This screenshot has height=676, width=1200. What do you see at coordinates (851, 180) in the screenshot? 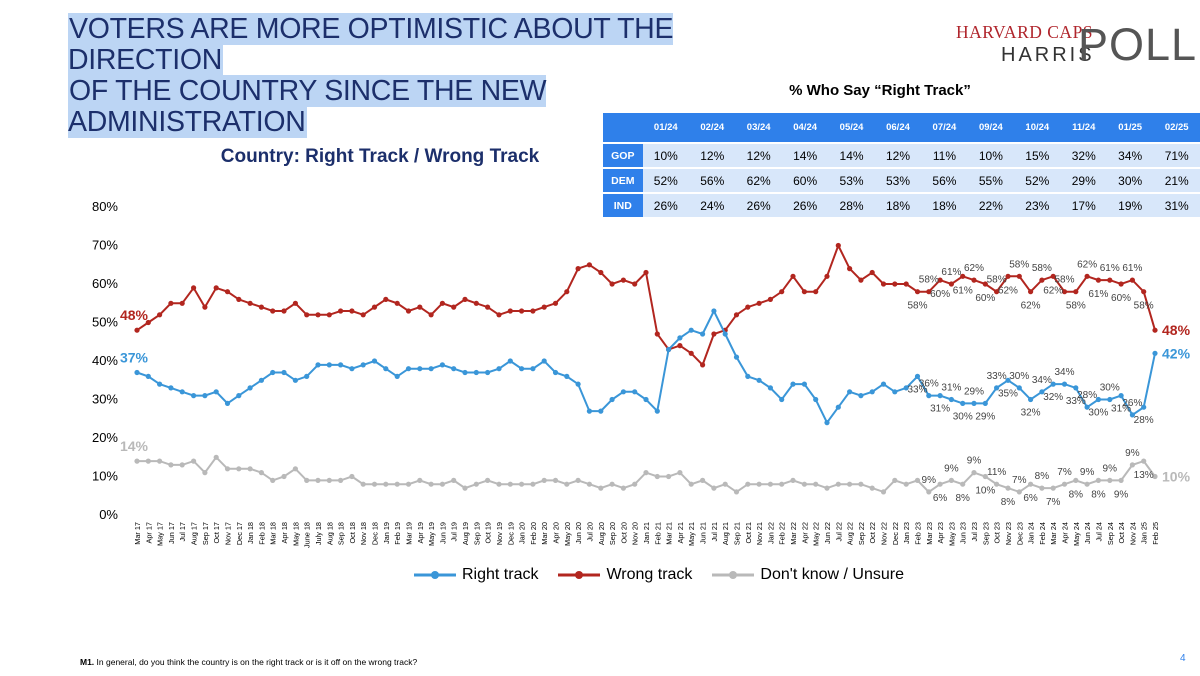
I see `table-cell: 53%` at bounding box center [851, 180].